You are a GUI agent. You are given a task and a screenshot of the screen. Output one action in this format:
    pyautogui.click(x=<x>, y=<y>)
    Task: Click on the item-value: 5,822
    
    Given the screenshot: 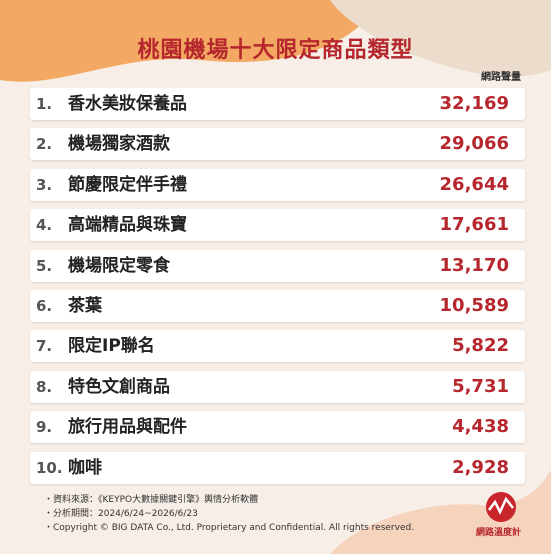 What is the action you would take?
    pyautogui.click(x=480, y=346)
    